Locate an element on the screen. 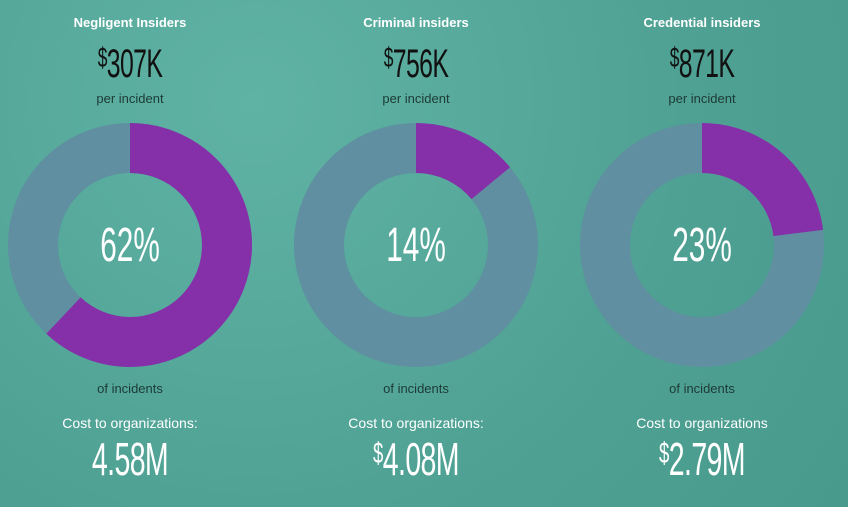 Image resolution: width=848 pixels, height=507 pixels. percent-label: 62% is located at coordinates (130, 245).